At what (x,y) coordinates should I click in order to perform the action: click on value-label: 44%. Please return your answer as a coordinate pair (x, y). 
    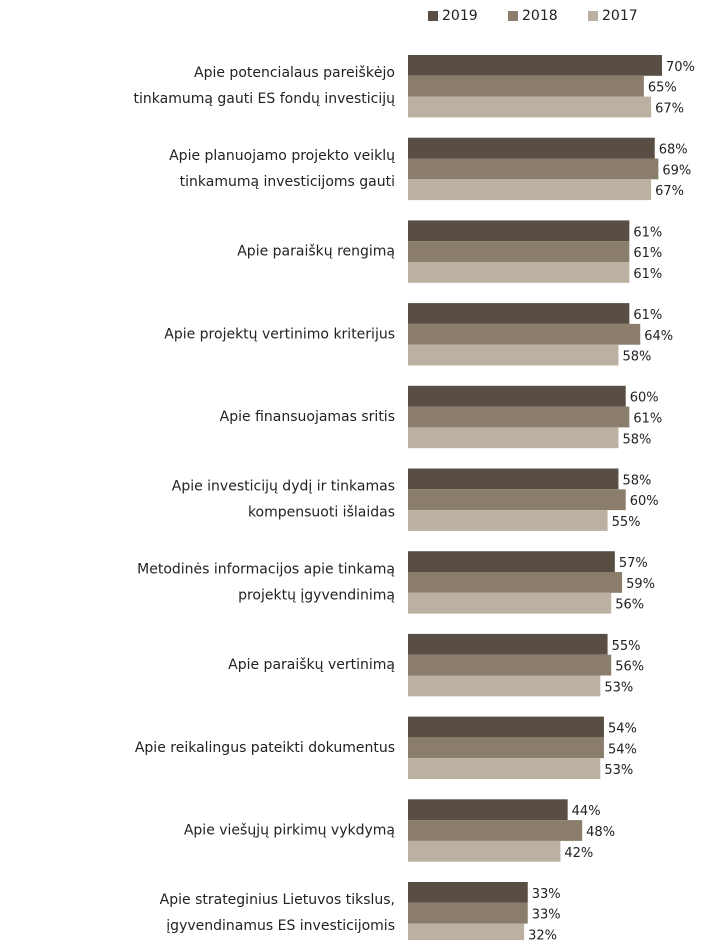
    Looking at the image, I should click on (586, 811).